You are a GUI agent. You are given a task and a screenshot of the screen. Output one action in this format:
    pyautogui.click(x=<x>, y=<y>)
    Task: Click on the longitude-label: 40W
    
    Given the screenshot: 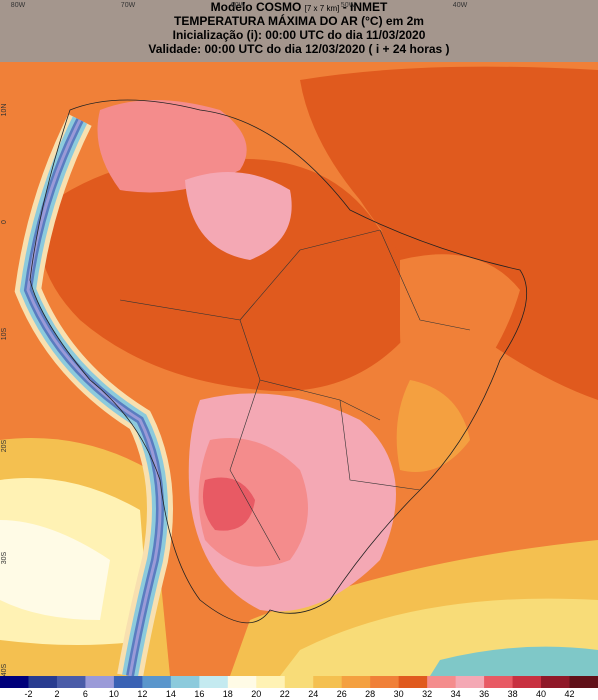 What is the action you would take?
    pyautogui.click(x=460, y=5)
    